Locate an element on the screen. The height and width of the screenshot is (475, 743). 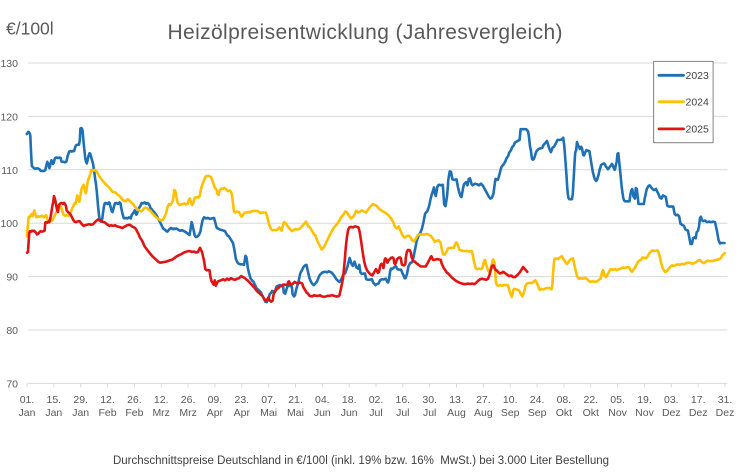
svg-text: 2024 is located at coordinates (698, 103).